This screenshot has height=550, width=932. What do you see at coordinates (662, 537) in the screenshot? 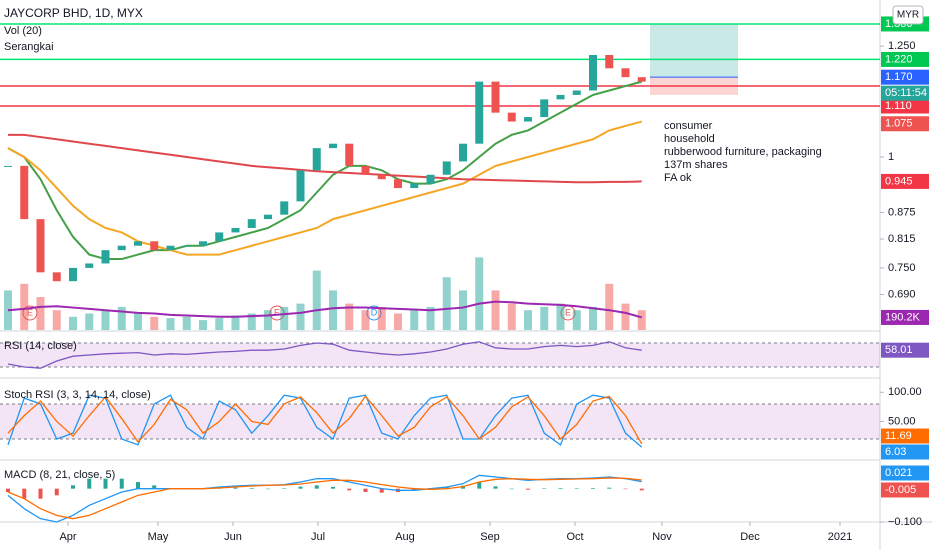
I see `x-tick-label: Nov` at bounding box center [662, 537].